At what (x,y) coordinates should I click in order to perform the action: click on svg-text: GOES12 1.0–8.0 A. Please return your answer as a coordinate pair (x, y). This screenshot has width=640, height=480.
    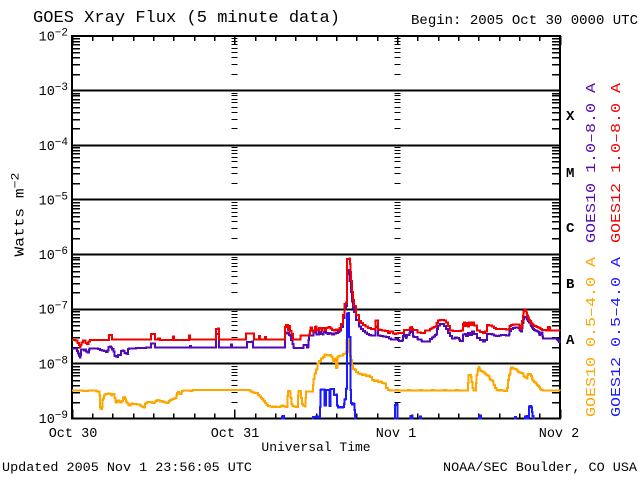
    Looking at the image, I should click on (617, 162).